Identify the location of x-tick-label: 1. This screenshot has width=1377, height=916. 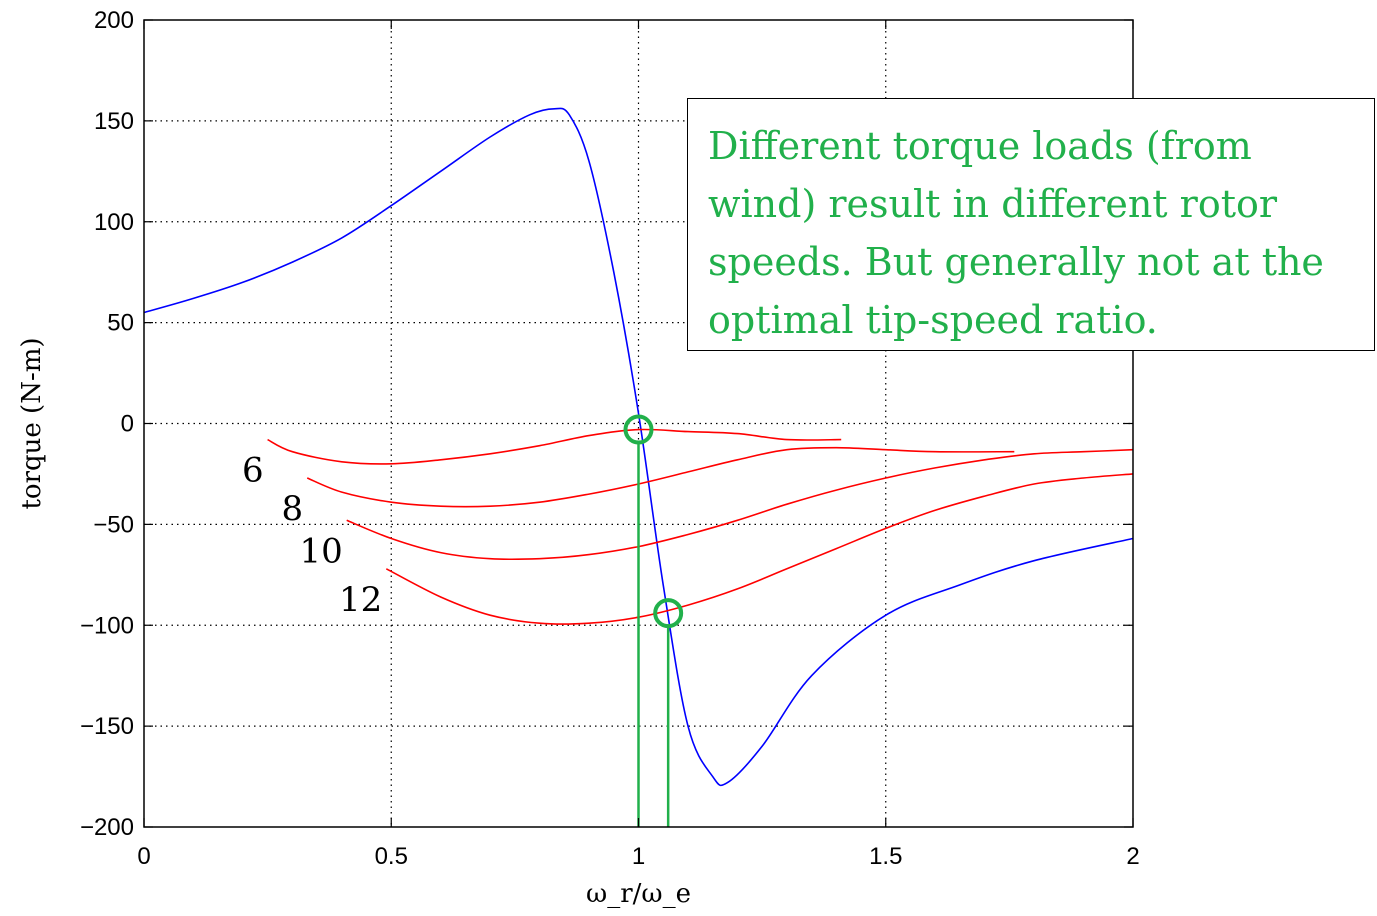
(638, 856).